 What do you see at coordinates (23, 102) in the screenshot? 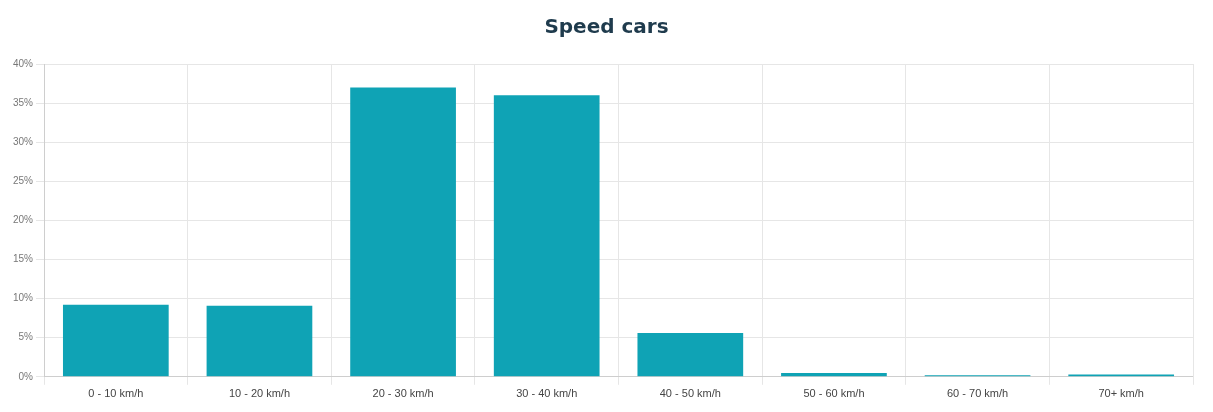
I see `y-tick-label: 35%` at bounding box center [23, 102].